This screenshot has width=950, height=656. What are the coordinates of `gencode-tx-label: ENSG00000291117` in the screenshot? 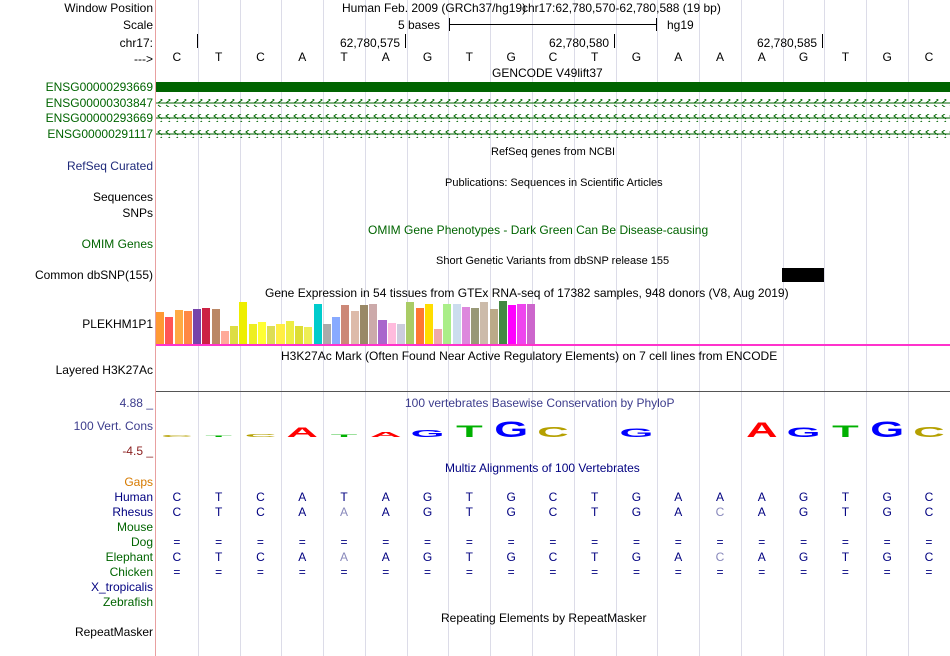 It's located at (100, 134).